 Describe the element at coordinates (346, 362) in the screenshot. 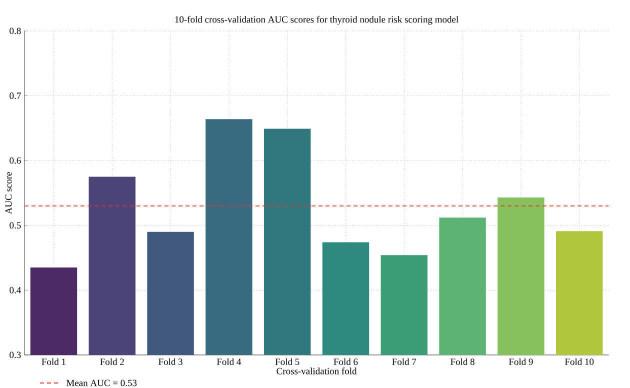

I see `x-tick-label: Fold 6` at that location.